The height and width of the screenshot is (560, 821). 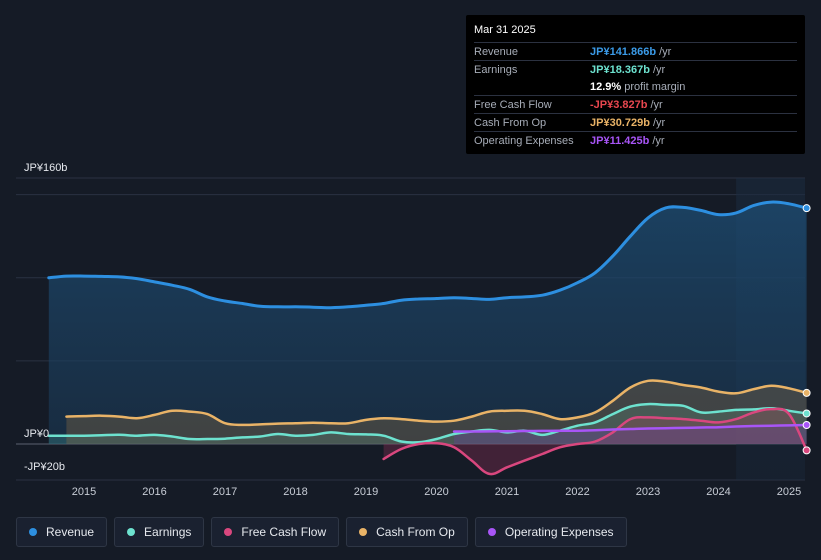 What do you see at coordinates (513, 104) in the screenshot?
I see `tooltip-label: Free Cash Flow` at bounding box center [513, 104].